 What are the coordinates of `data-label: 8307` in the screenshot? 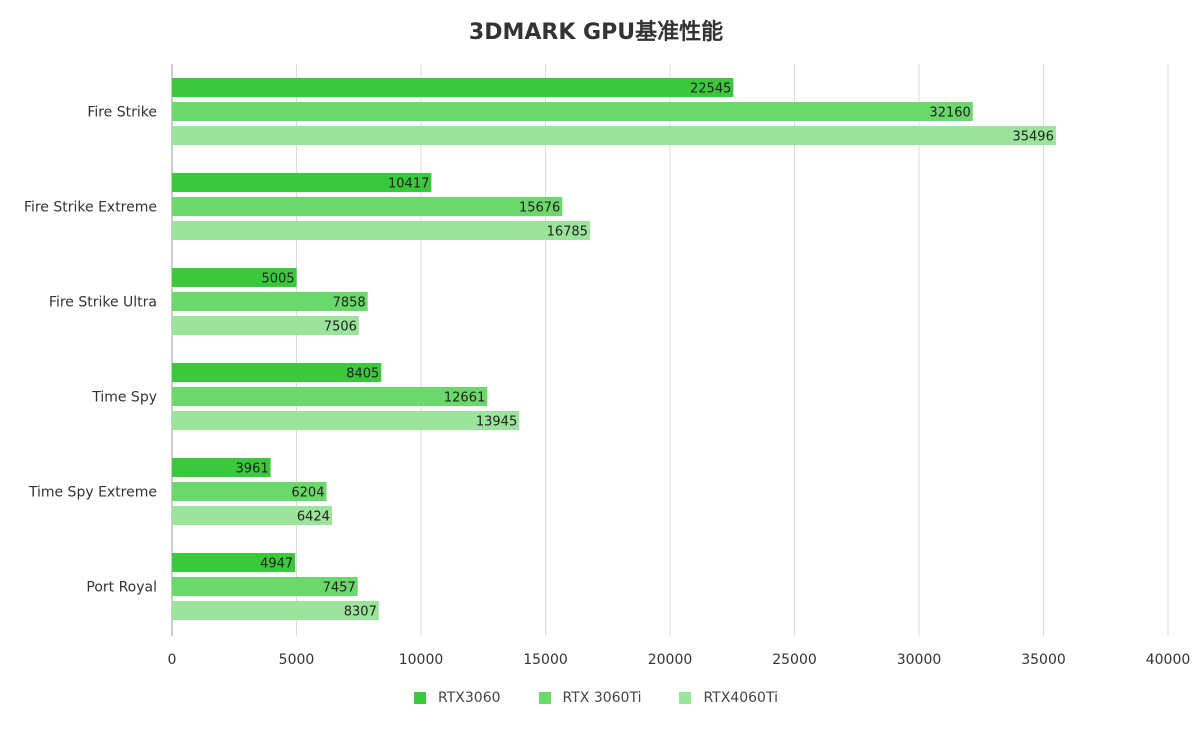 It's located at (360, 612).